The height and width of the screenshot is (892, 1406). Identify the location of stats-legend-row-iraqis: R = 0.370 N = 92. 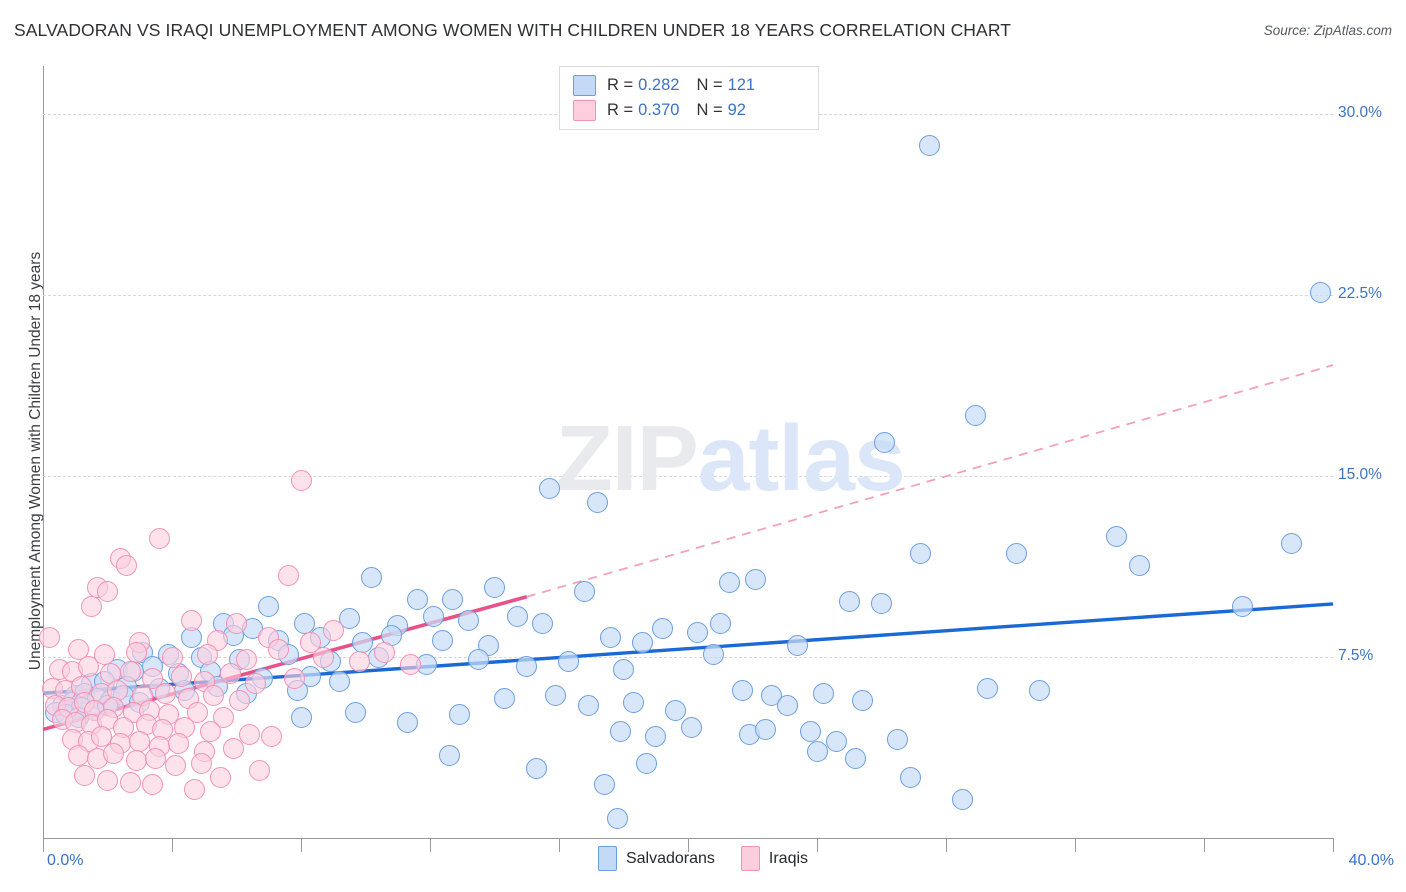
(659, 110).